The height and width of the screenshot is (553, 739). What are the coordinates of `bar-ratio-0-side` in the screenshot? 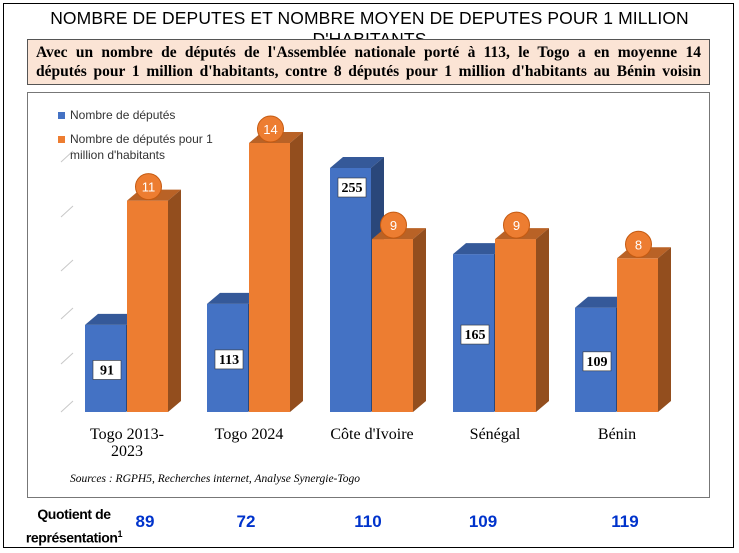 It's located at (174, 300).